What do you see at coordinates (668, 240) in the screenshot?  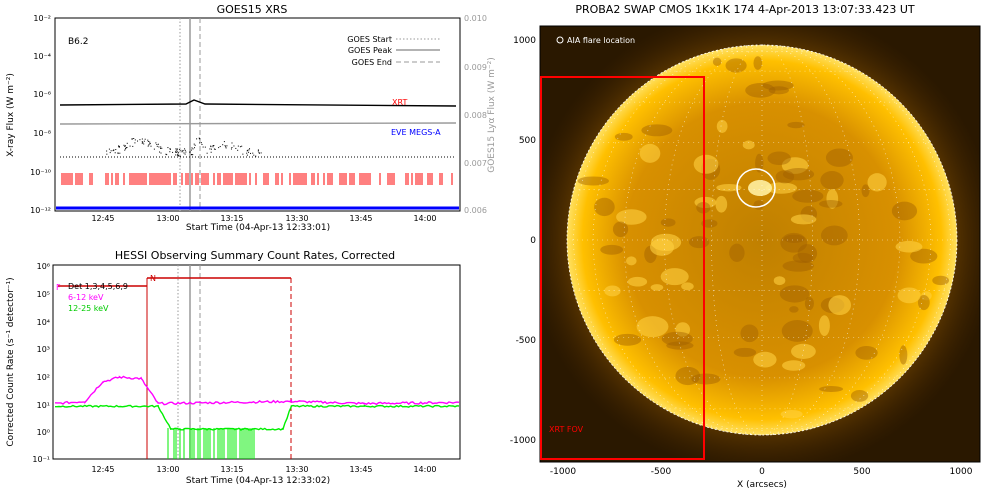 I see `longitude-line` at bounding box center [668, 240].